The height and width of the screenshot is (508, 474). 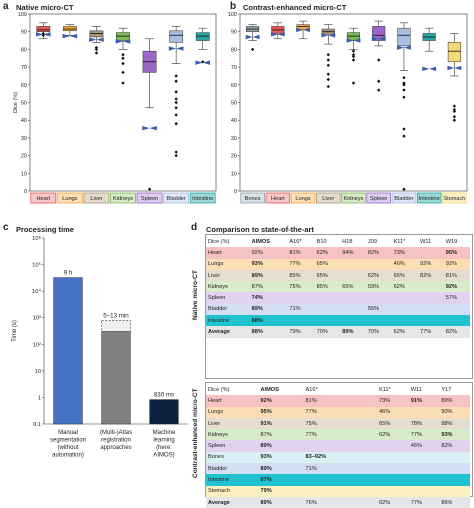 What do you see at coordinates (416, 446) in the screenshot?
I see `table-cell: 46%` at bounding box center [416, 446].